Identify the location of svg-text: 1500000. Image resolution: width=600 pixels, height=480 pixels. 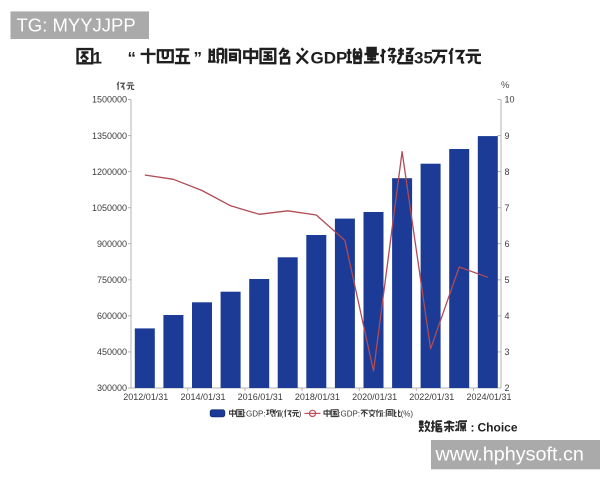
(109, 100).